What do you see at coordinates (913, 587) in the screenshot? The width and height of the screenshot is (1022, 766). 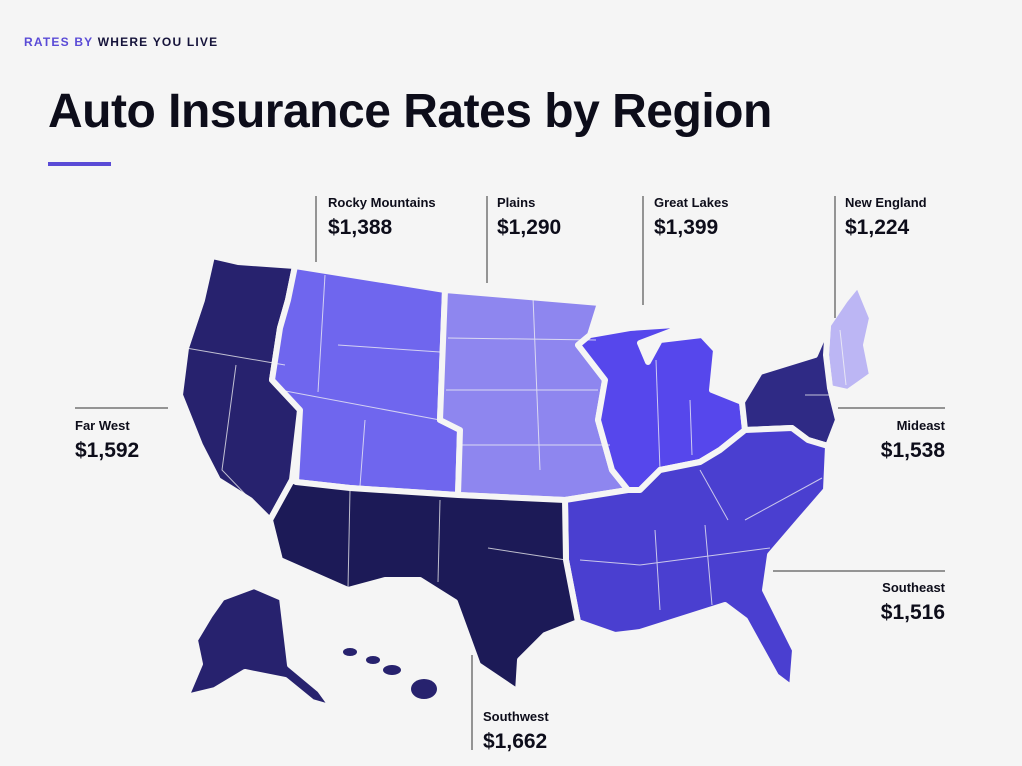 I see `region-name: Southeast` at bounding box center [913, 587].